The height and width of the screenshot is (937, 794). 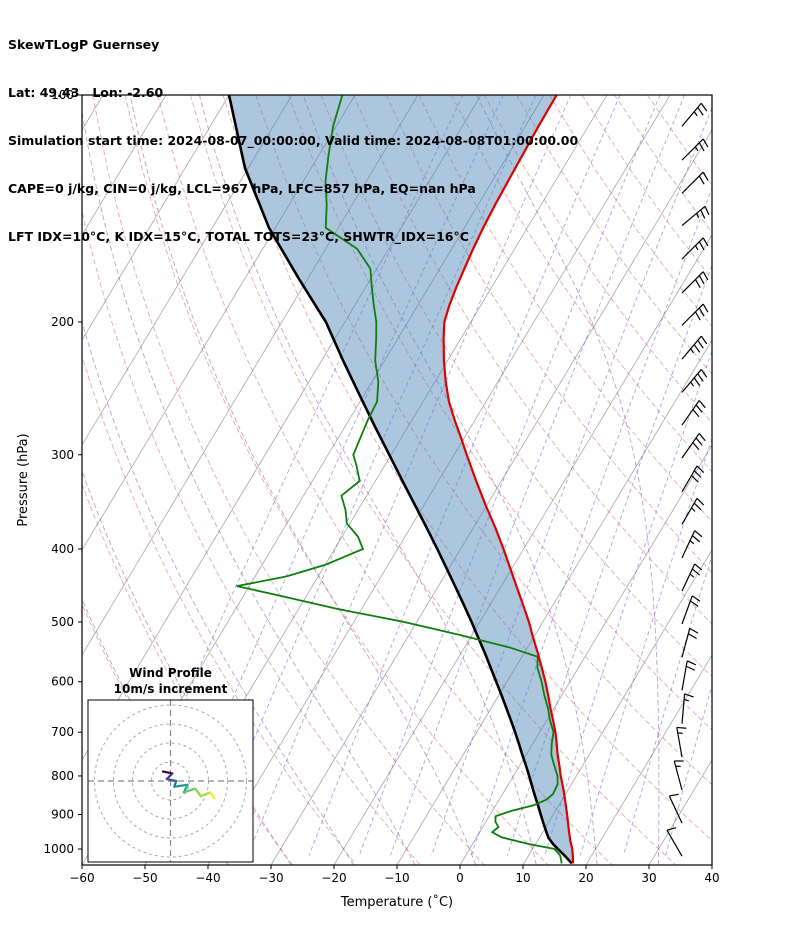 What do you see at coordinates (62, 732) in the screenshot?
I see `y-tick-label: 700` at bounding box center [62, 732].